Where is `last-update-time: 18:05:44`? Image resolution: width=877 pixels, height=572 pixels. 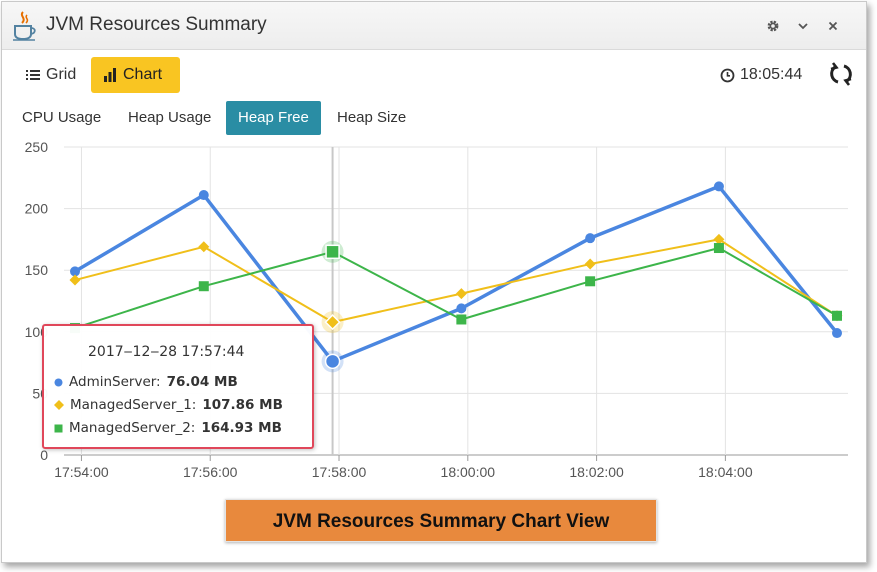 last-update-time: 18:05:44 is located at coordinates (761, 75).